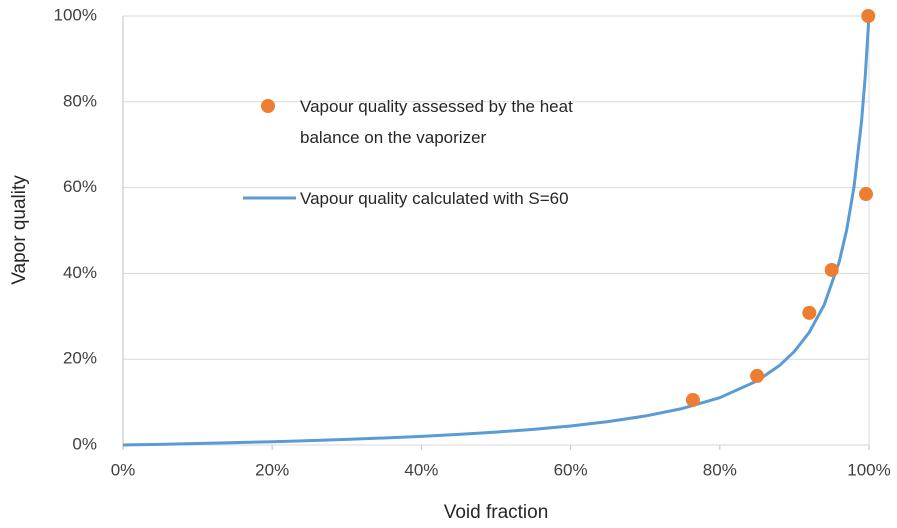  Describe the element at coordinates (80, 186) in the screenshot. I see `y-tick-label: 60%` at that location.